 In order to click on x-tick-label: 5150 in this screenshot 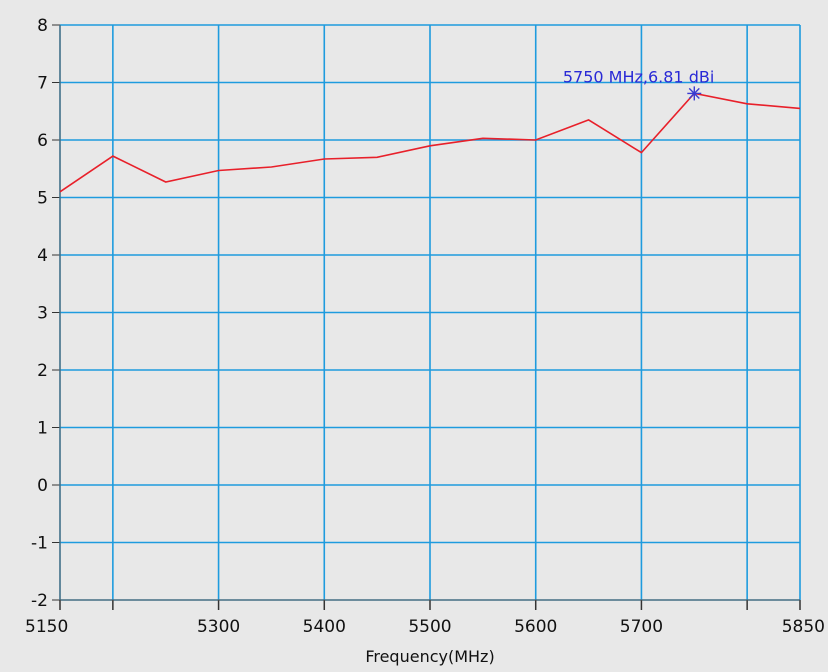, I will do `click(46, 627)`.